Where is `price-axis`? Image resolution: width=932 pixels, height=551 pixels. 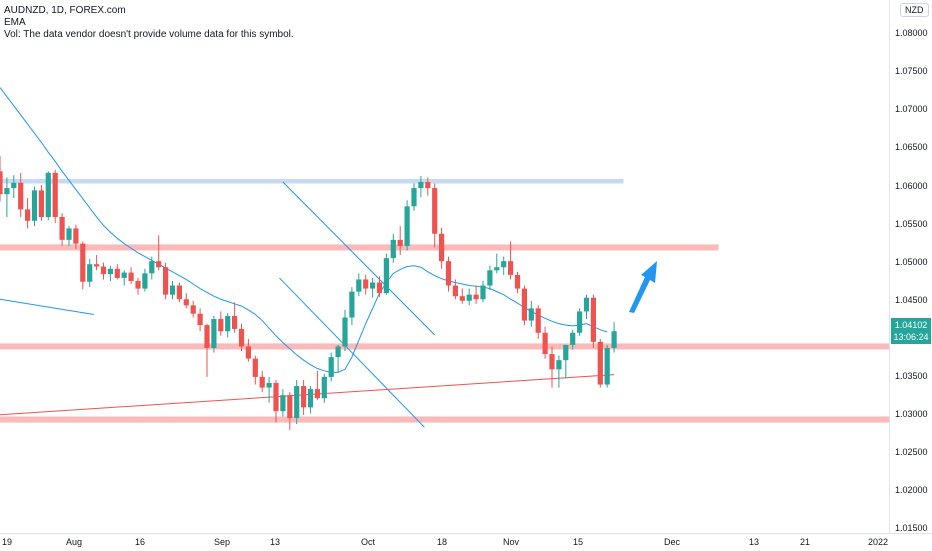
price-axis is located at coordinates (910, 266).